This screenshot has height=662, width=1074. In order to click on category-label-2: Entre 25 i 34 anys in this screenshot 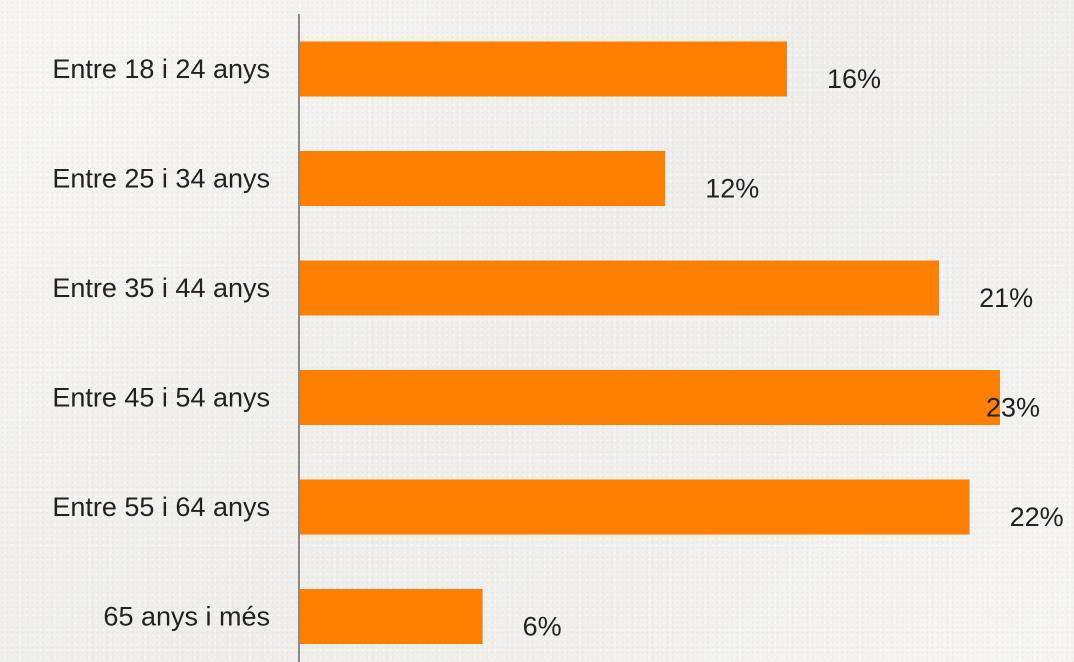, I will do `click(161, 179)`.